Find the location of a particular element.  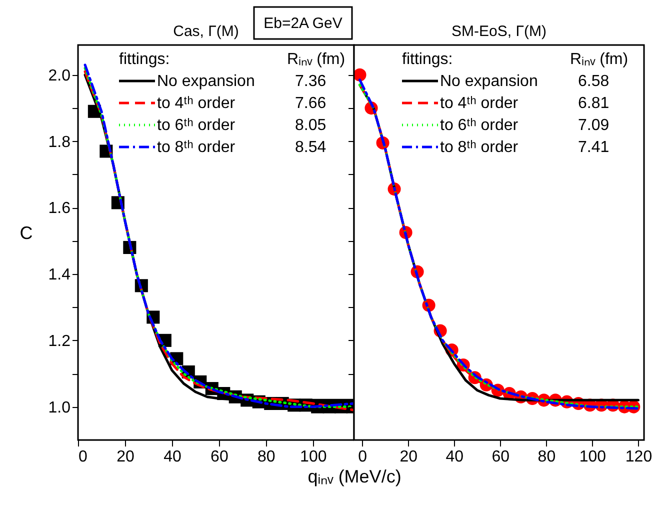

x-axis-title: qᵢₙᵥ (MeV/c) is located at coordinates (355, 476).